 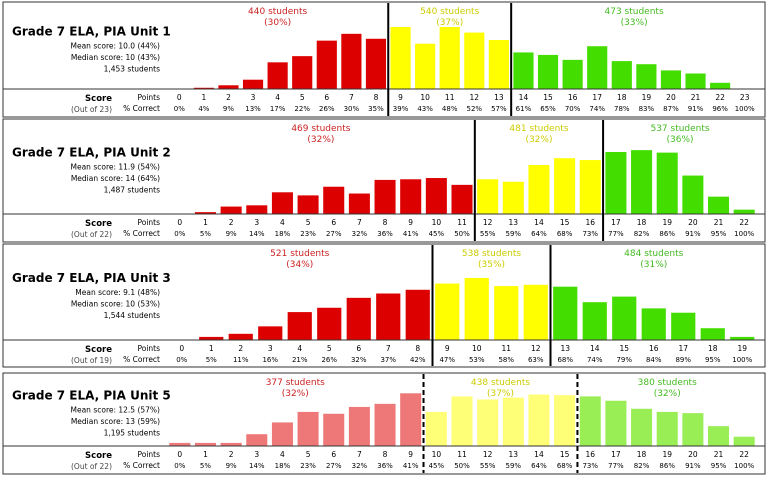 I want to click on tick-label-pct: 77%, so click(x=616, y=234).